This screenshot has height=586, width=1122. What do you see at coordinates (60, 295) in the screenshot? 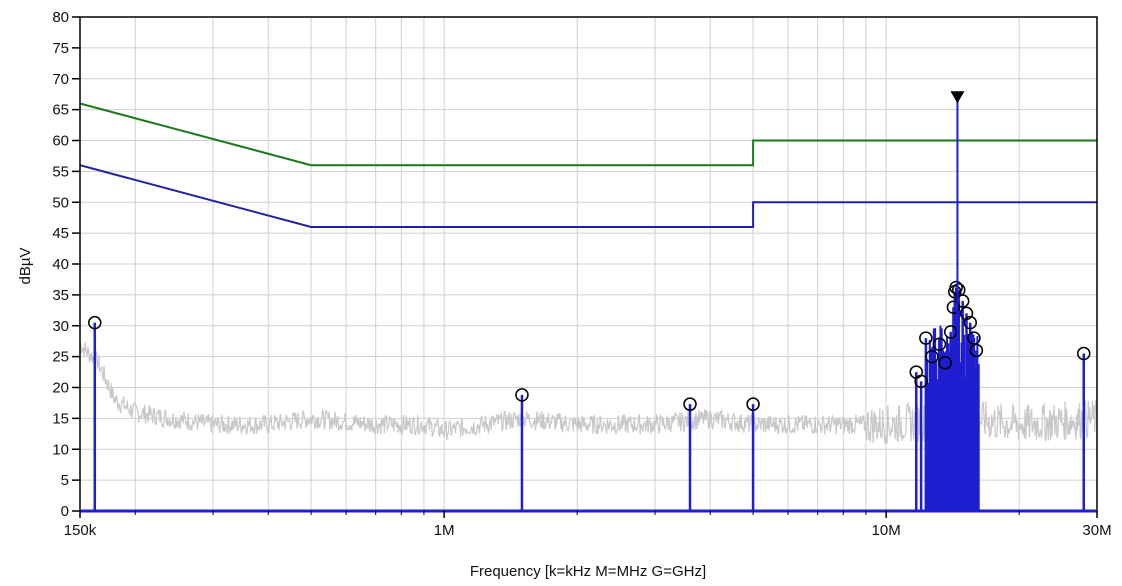
I see `y-tick-label: 35` at bounding box center [60, 295].